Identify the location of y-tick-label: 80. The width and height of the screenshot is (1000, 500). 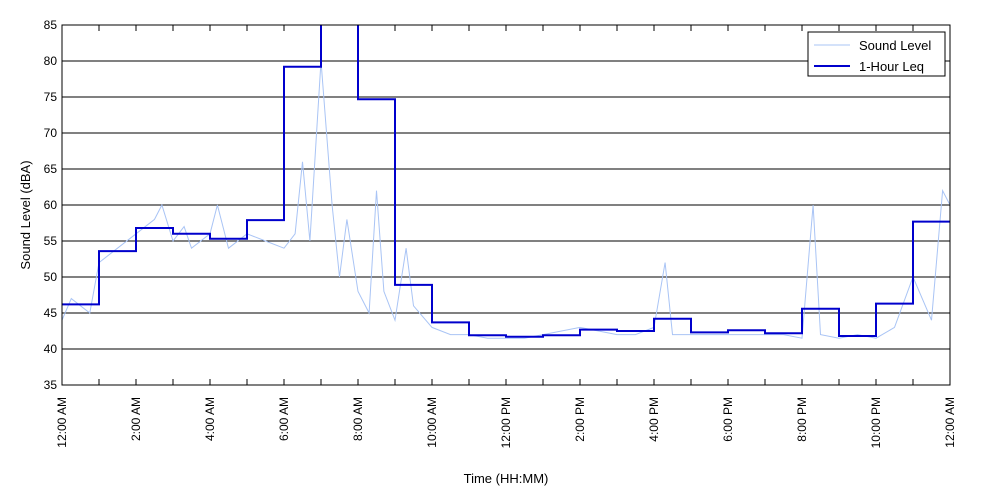
(51, 61).